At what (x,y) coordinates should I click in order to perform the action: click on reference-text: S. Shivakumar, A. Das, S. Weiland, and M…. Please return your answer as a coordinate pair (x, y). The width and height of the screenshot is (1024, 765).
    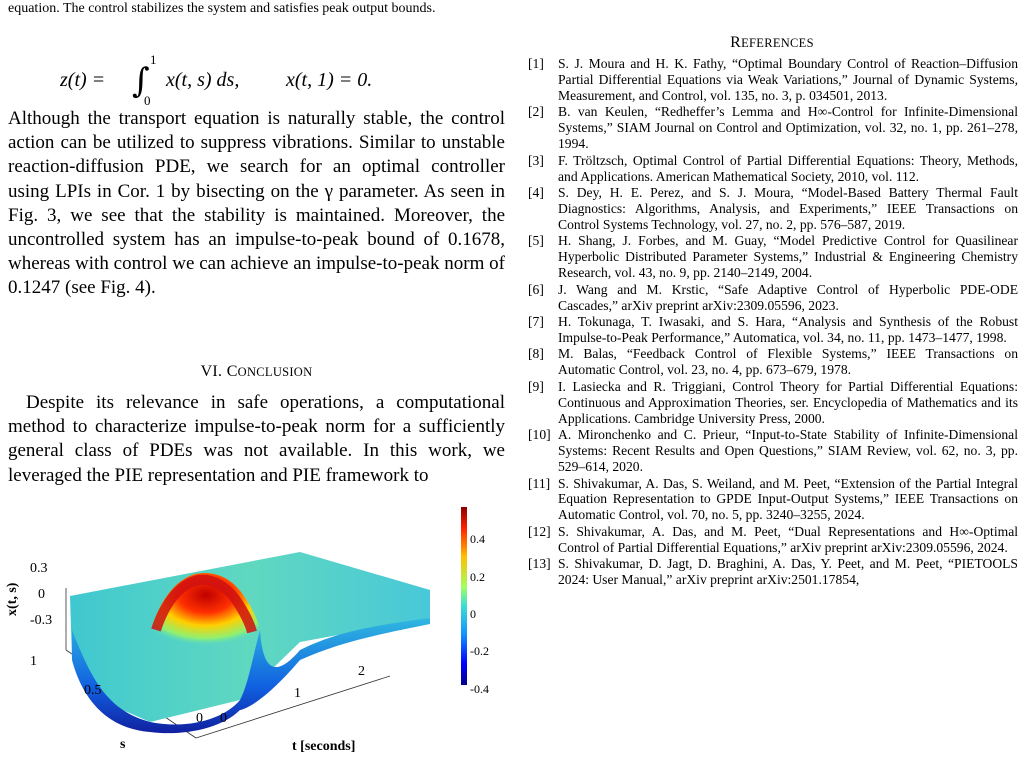
    Looking at the image, I should click on (788, 499).